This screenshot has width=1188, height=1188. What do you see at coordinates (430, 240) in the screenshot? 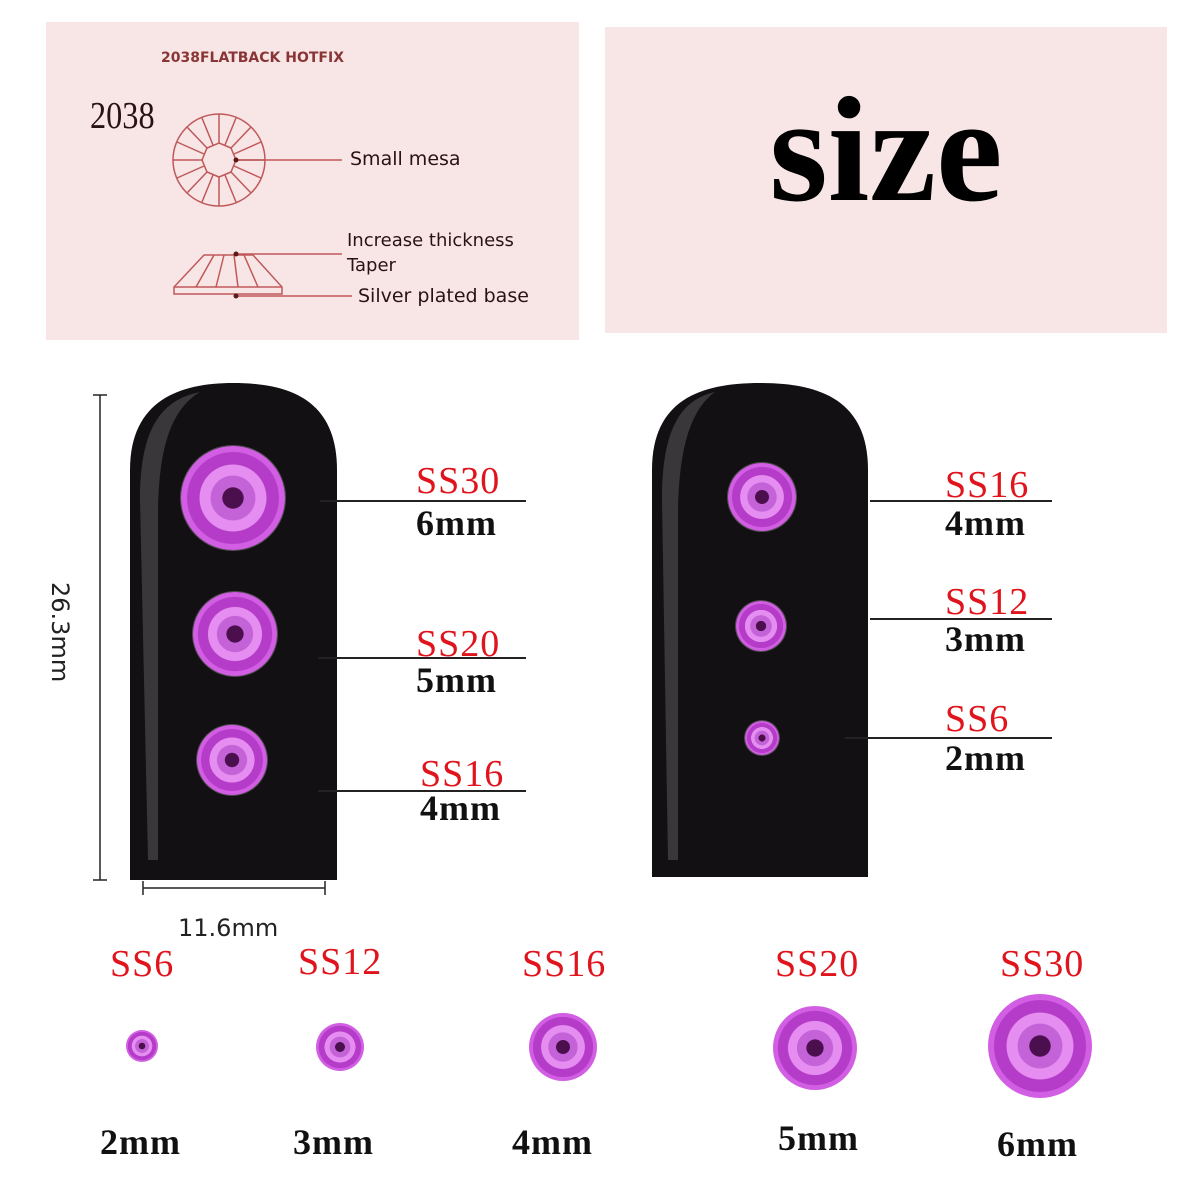
I see `callout-increase-thickness: Increase thickness` at bounding box center [430, 240].